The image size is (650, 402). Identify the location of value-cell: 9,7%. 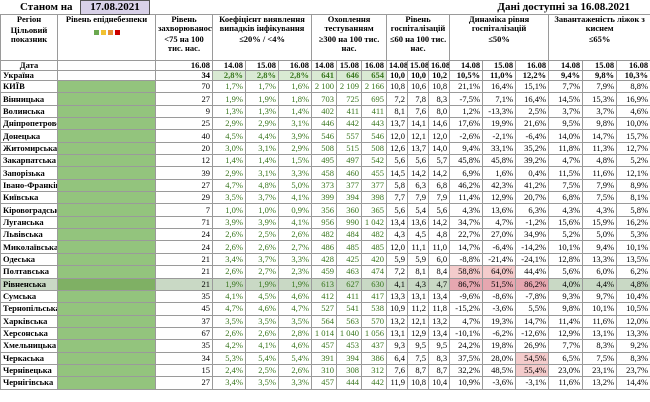
(600, 296).